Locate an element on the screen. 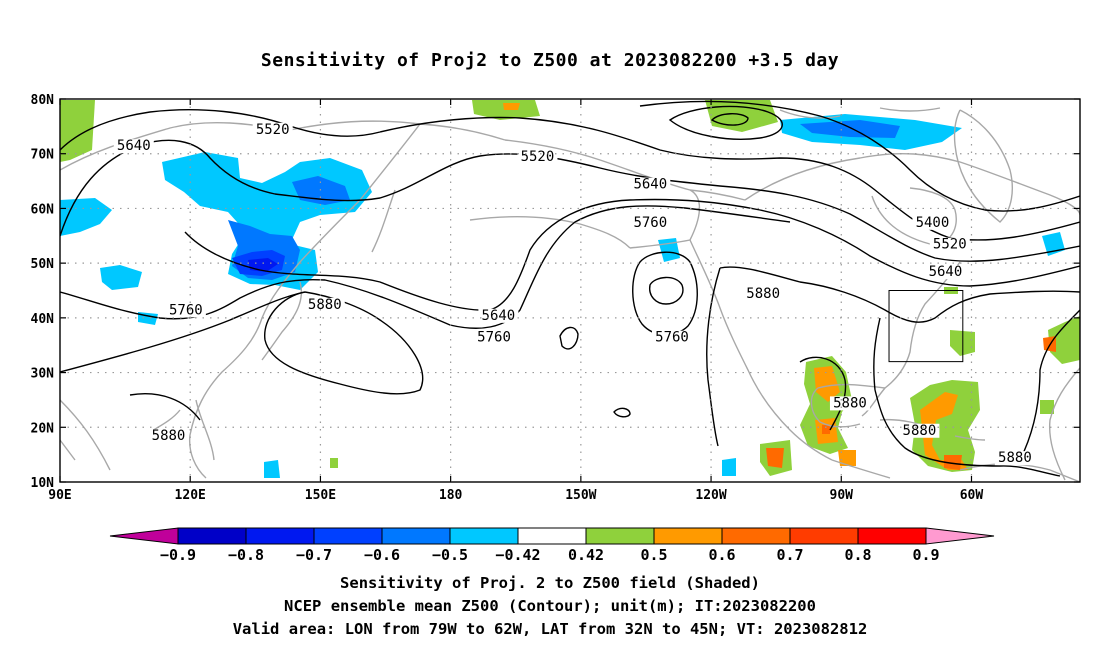 Image resolution: width=1100 pixels, height=650 pixels. coastline-na-arctic is located at coordinates (912, 184).